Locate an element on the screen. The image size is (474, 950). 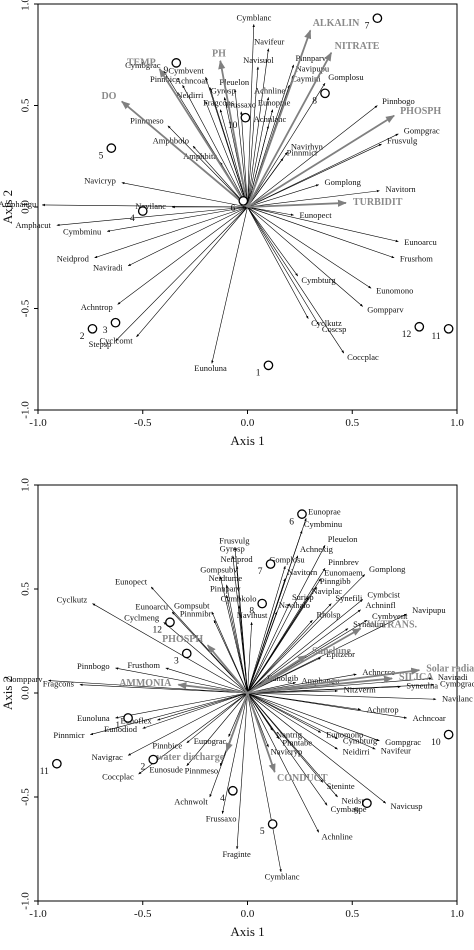
site-label: 8 is located at coordinates (251, 612).